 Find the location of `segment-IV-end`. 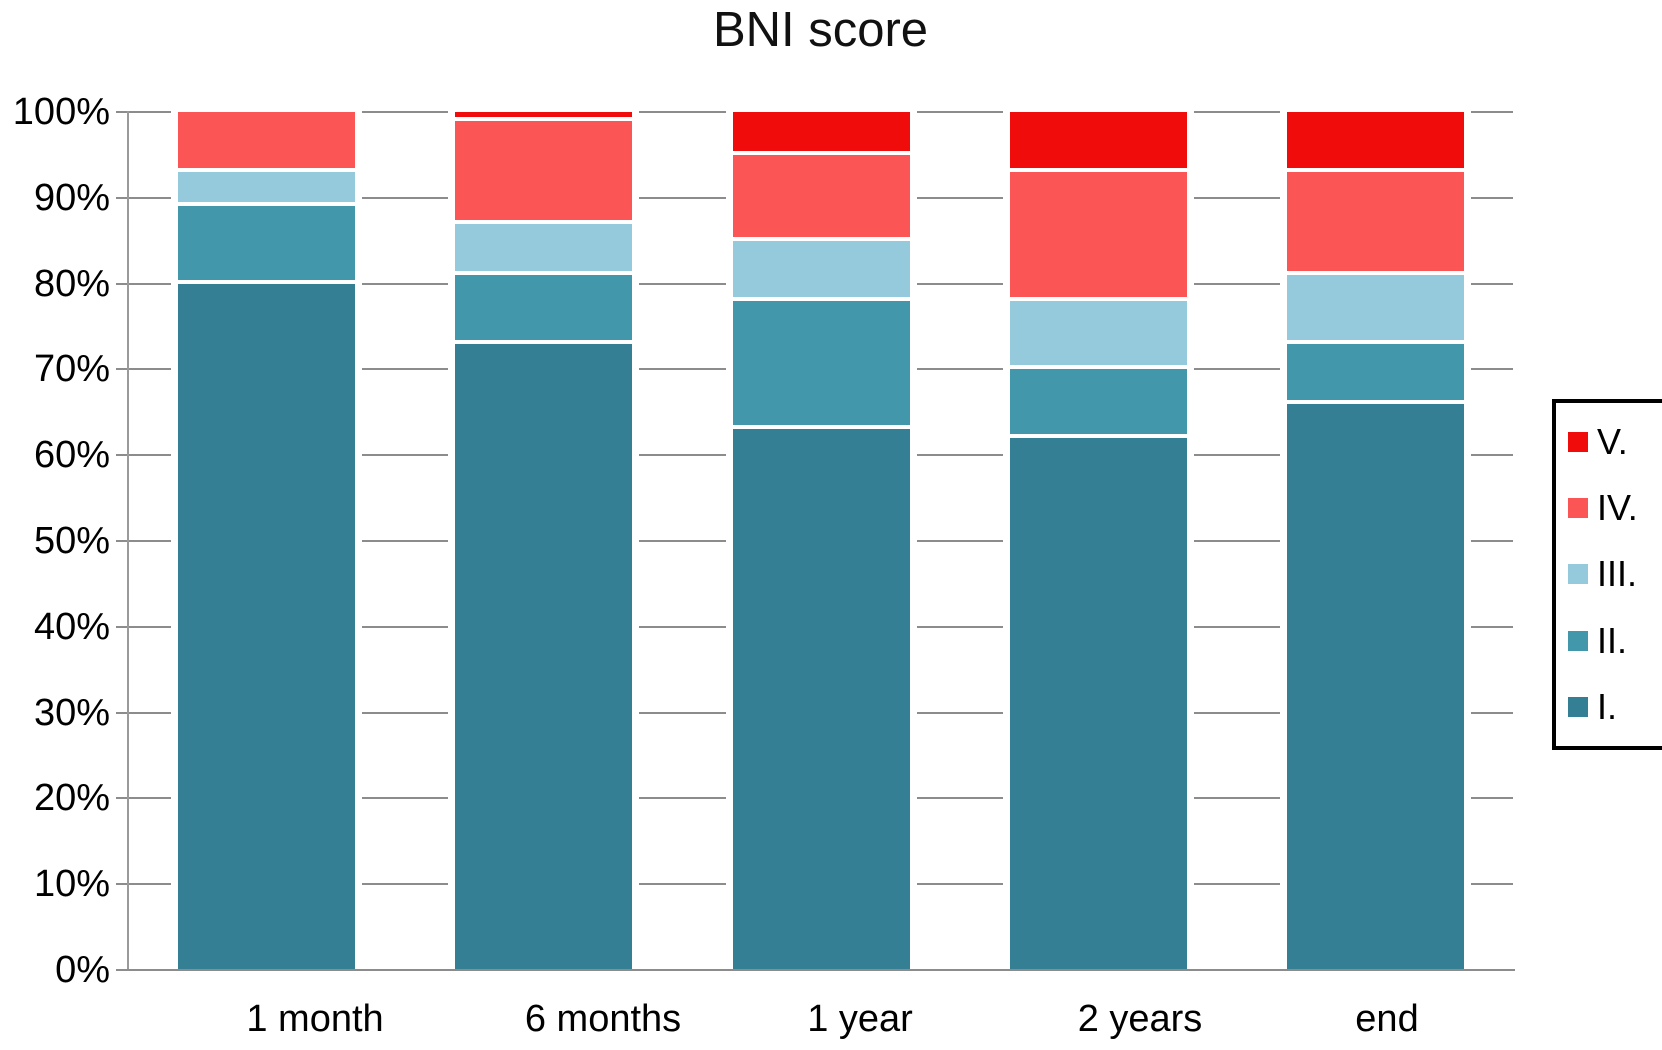

segment-IV-end is located at coordinates (1375, 224).